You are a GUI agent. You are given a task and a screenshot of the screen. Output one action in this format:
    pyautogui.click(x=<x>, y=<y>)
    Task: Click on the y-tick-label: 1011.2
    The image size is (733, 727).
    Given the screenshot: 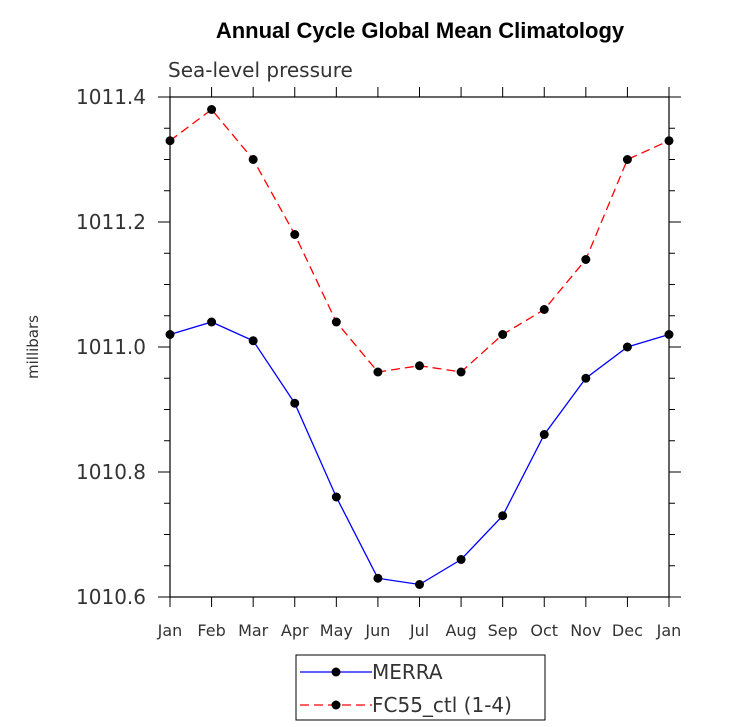 What is the action you would take?
    pyautogui.click(x=111, y=222)
    